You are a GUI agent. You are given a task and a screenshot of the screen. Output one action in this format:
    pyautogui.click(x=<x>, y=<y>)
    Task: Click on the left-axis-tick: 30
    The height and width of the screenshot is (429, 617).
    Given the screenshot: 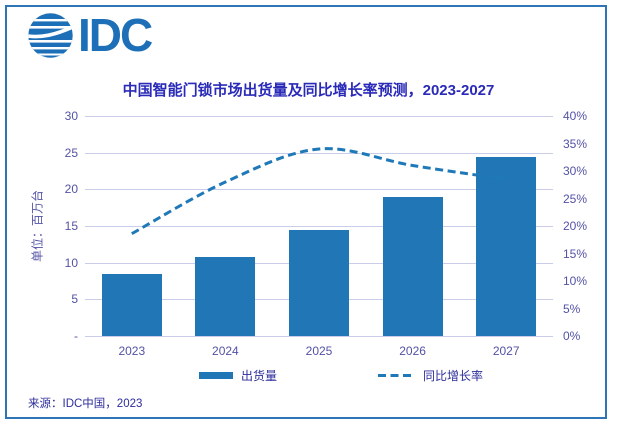 What is the action you would take?
    pyautogui.click(x=71, y=116)
    